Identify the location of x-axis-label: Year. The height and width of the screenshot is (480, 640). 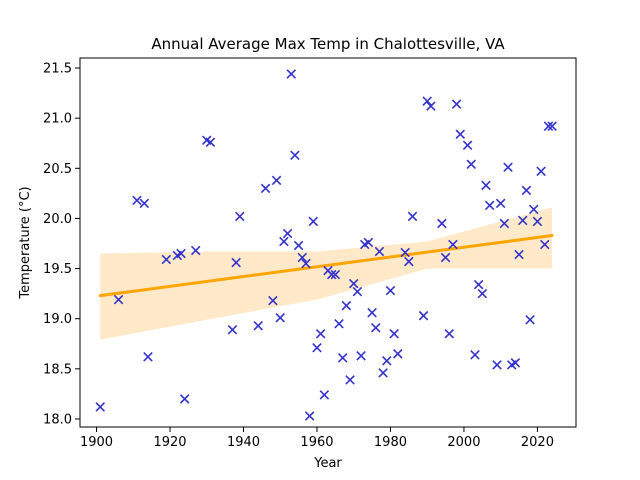
(327, 463).